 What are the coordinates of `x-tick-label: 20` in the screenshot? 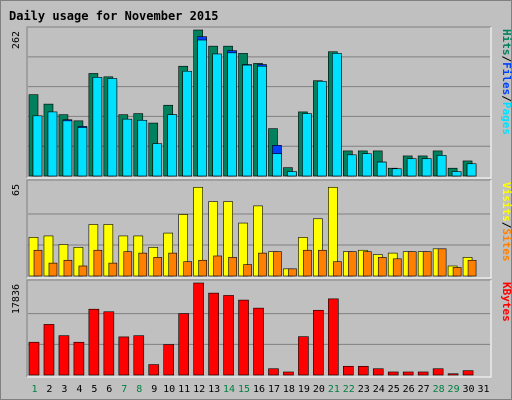 It's located at (319, 389).